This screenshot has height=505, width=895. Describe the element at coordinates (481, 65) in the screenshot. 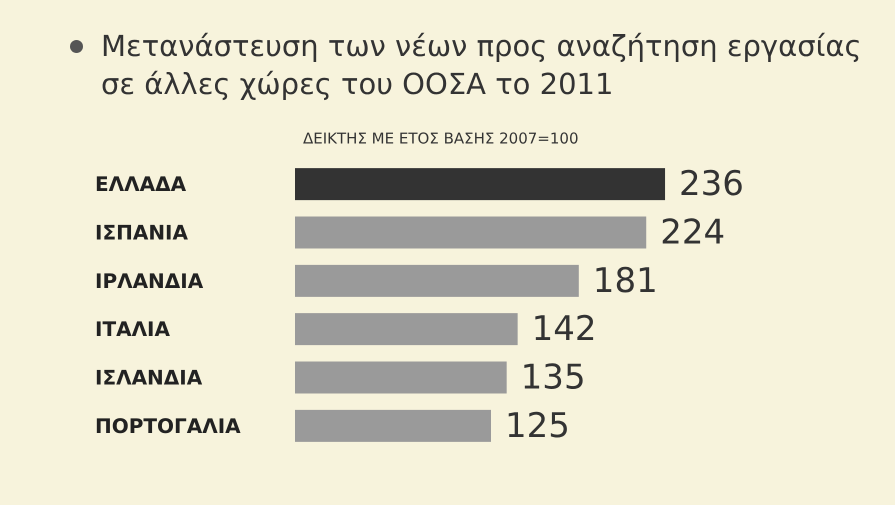

I see `chart-title: Μετανάστευση των νέων προς αναζήτηση εργασίας σε άλλες χώρες του ΟΟΣΑ το 2011` at that location.